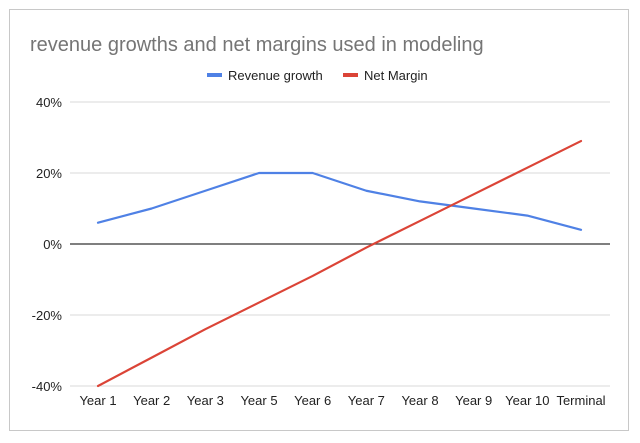 The image size is (640, 443). I want to click on y-axis-ticks: -40% -20% 0% 20% 40%, so click(47, 244).